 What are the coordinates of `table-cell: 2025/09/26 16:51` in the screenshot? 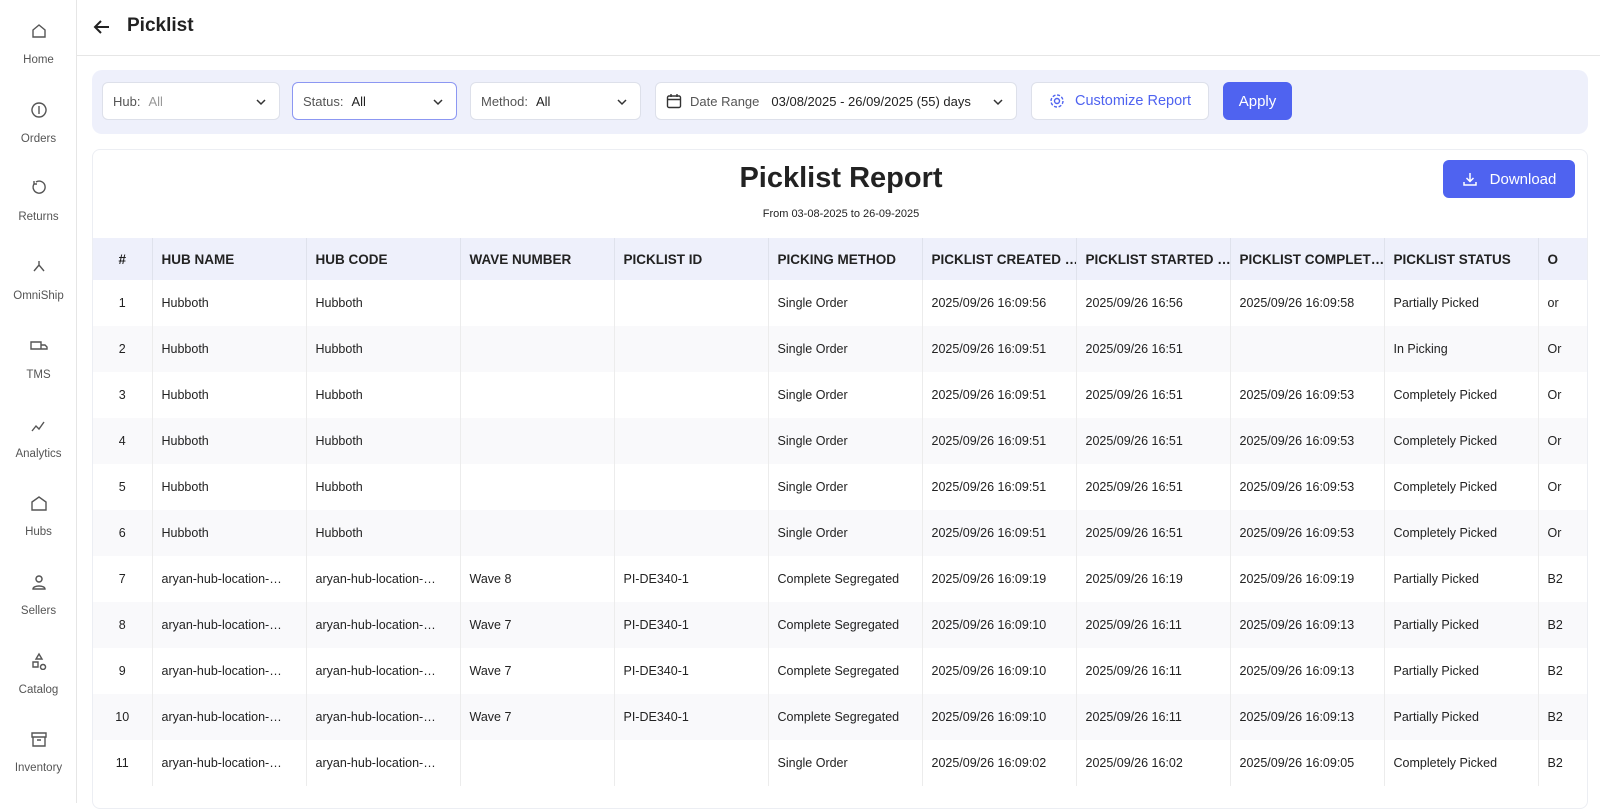 It's located at (1153, 349).